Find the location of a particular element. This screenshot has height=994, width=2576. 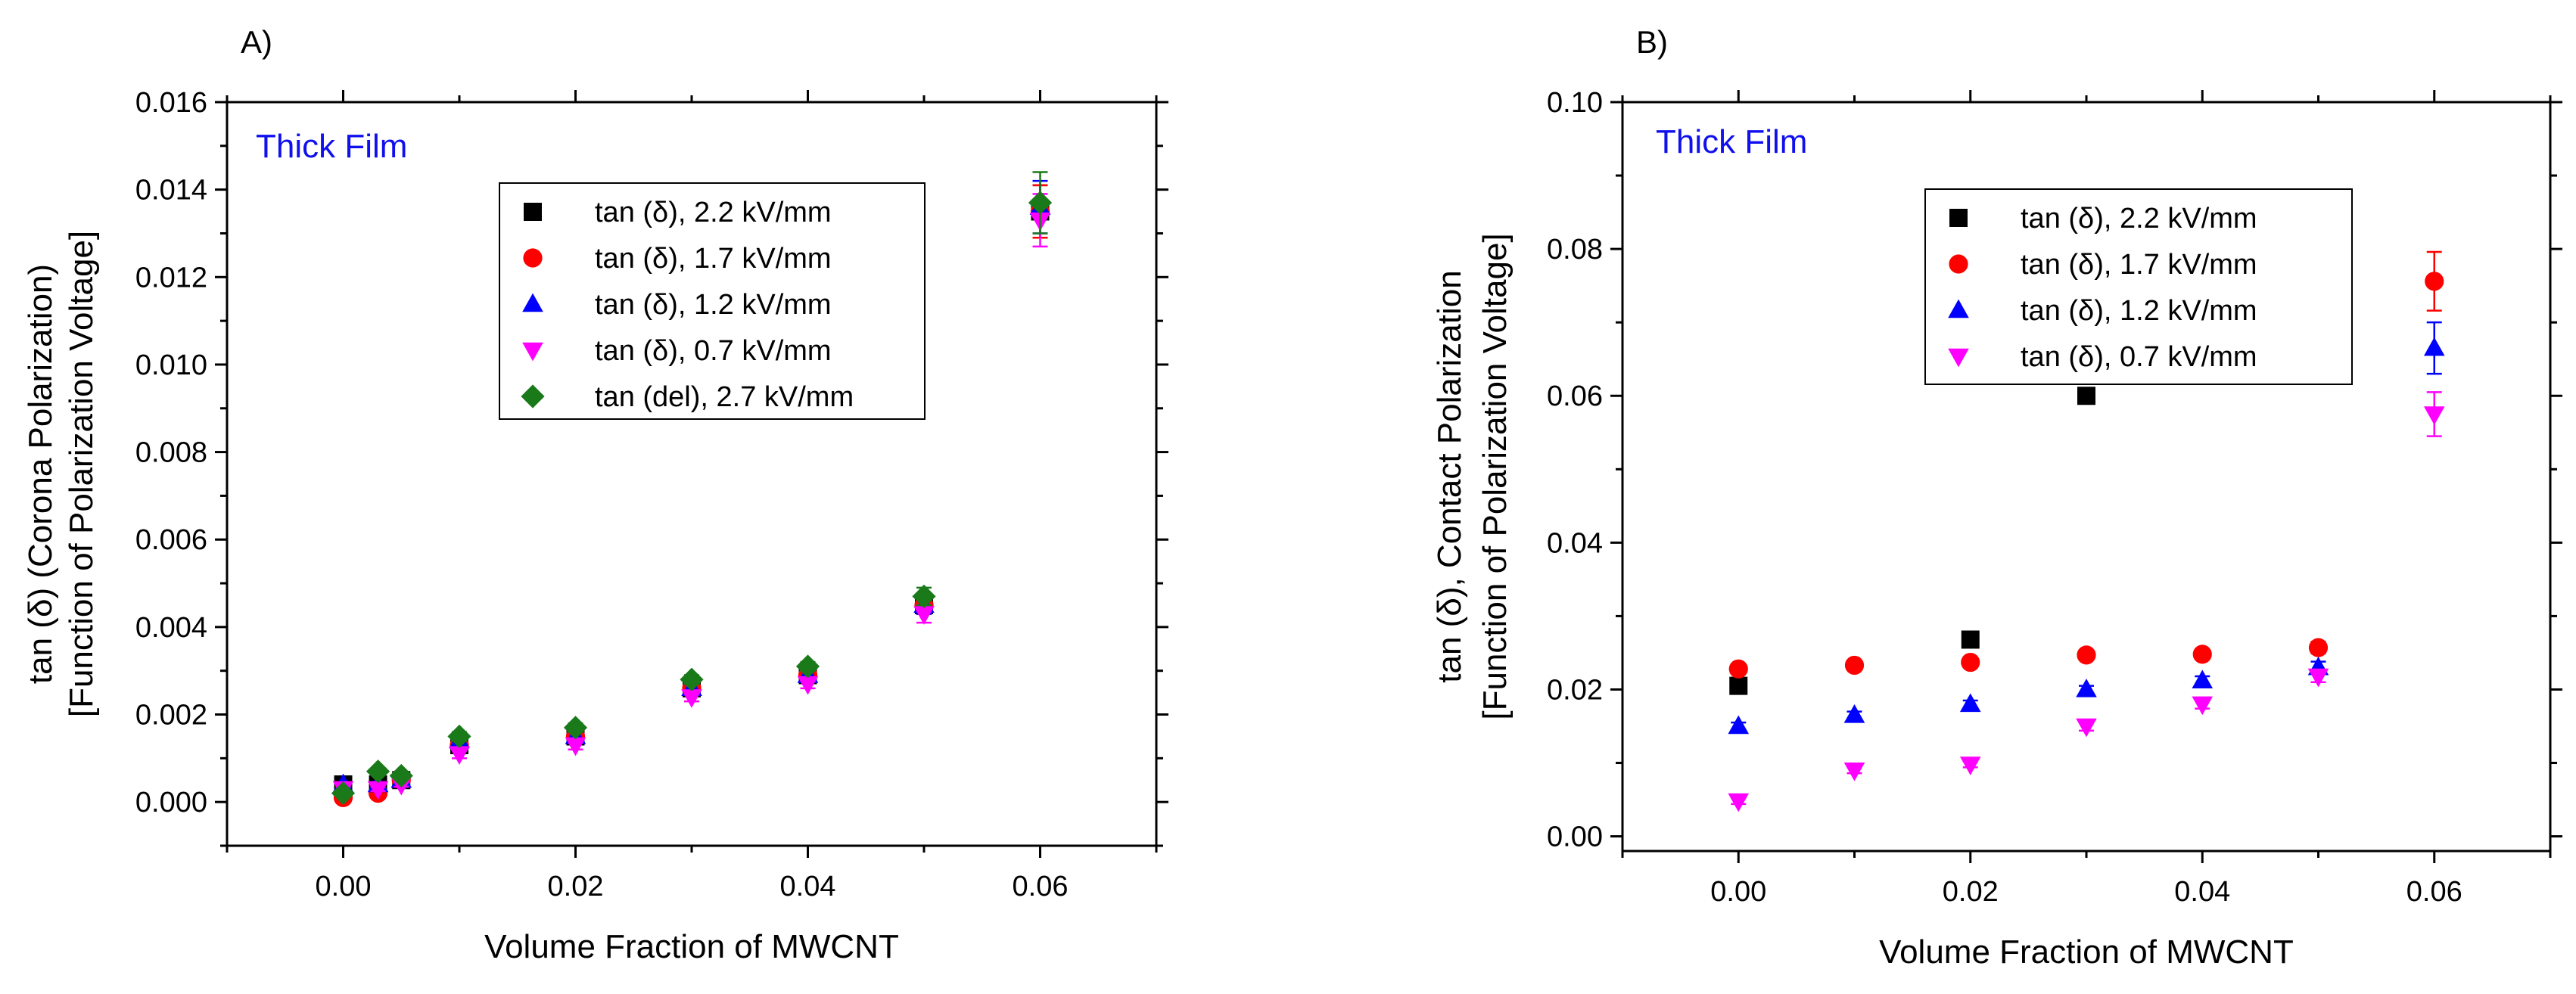

y-tick-label: 0.10 is located at coordinates (1575, 103).